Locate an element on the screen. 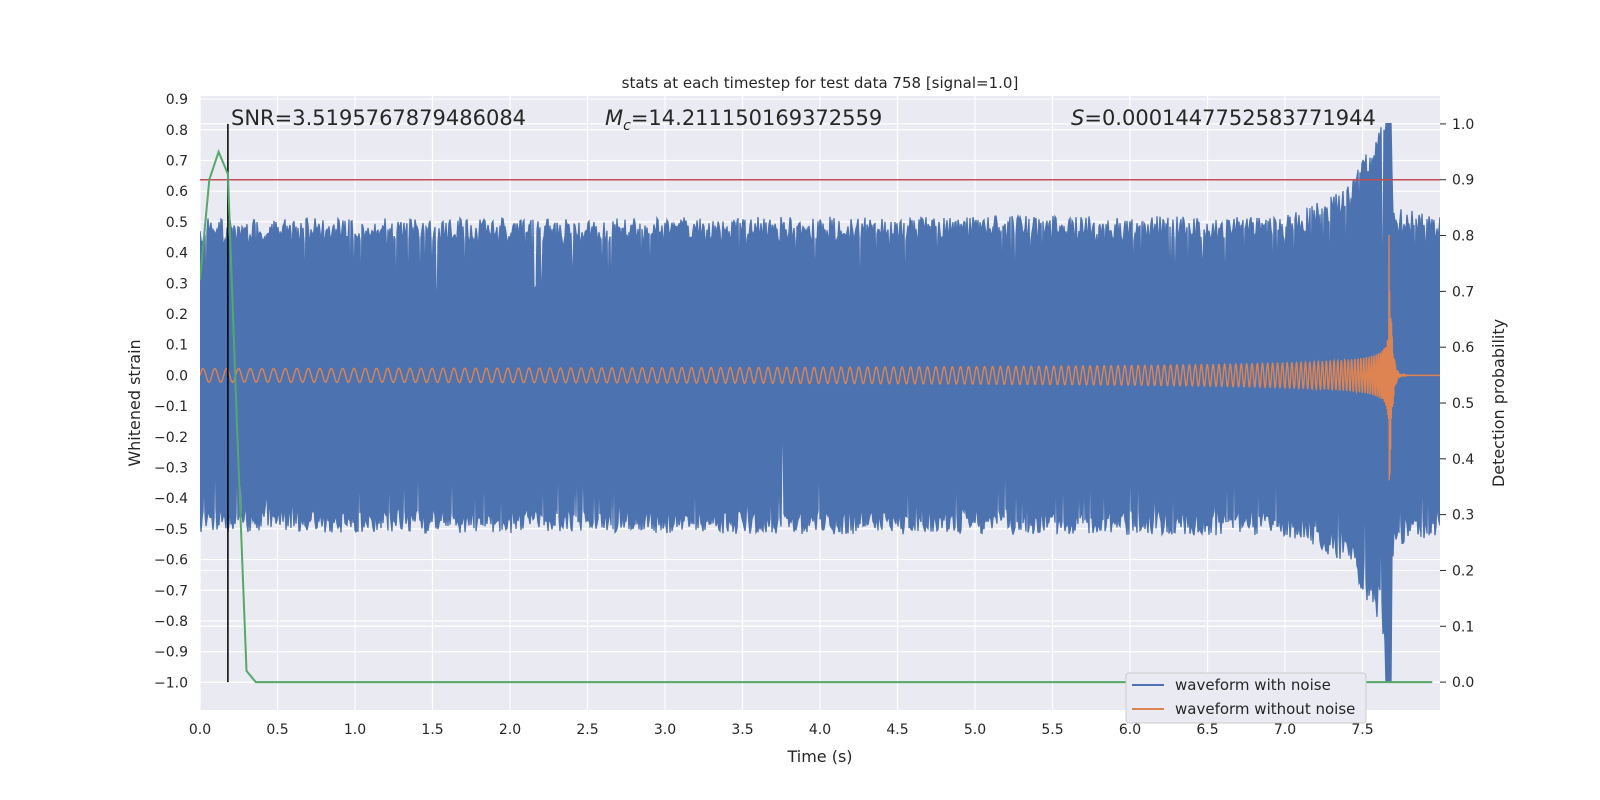 The image size is (1600, 800). right-y-axis-label: Detection probability is located at coordinates (1498, 403).